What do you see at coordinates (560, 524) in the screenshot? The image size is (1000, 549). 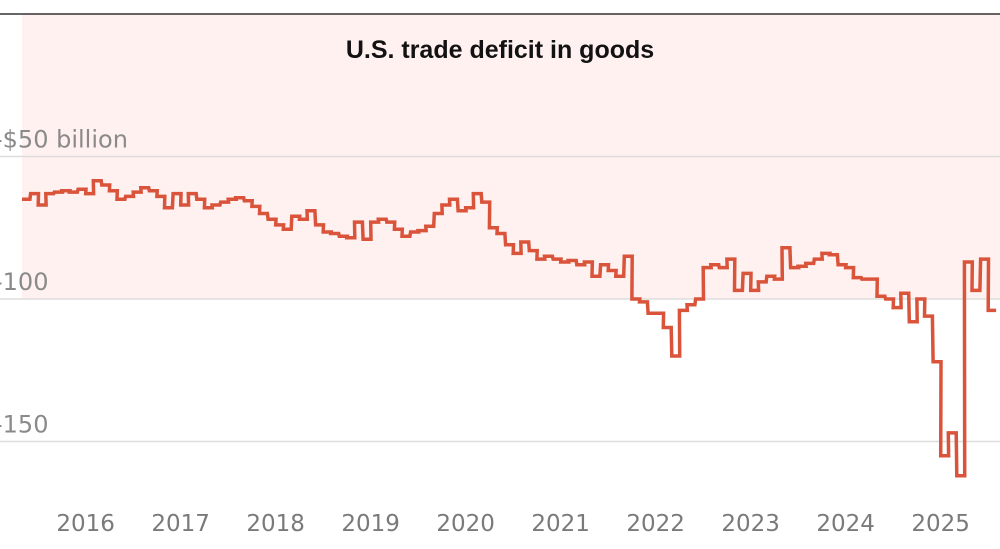 I see `x-tick-label: 2021` at bounding box center [560, 524].